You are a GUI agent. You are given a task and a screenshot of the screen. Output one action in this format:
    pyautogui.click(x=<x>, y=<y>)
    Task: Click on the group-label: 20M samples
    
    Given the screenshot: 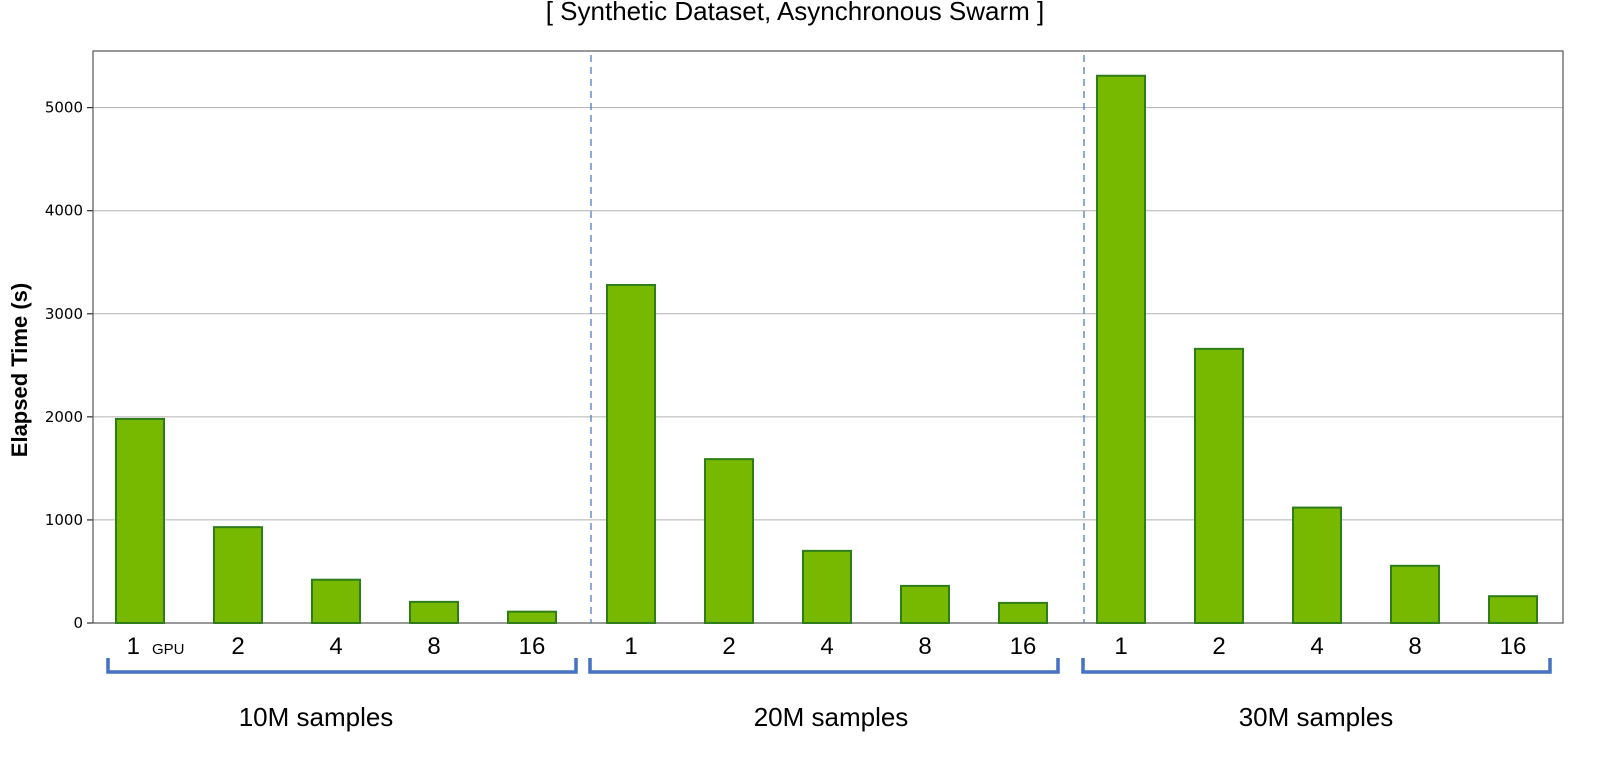 What is the action you would take?
    pyautogui.click(x=831, y=717)
    